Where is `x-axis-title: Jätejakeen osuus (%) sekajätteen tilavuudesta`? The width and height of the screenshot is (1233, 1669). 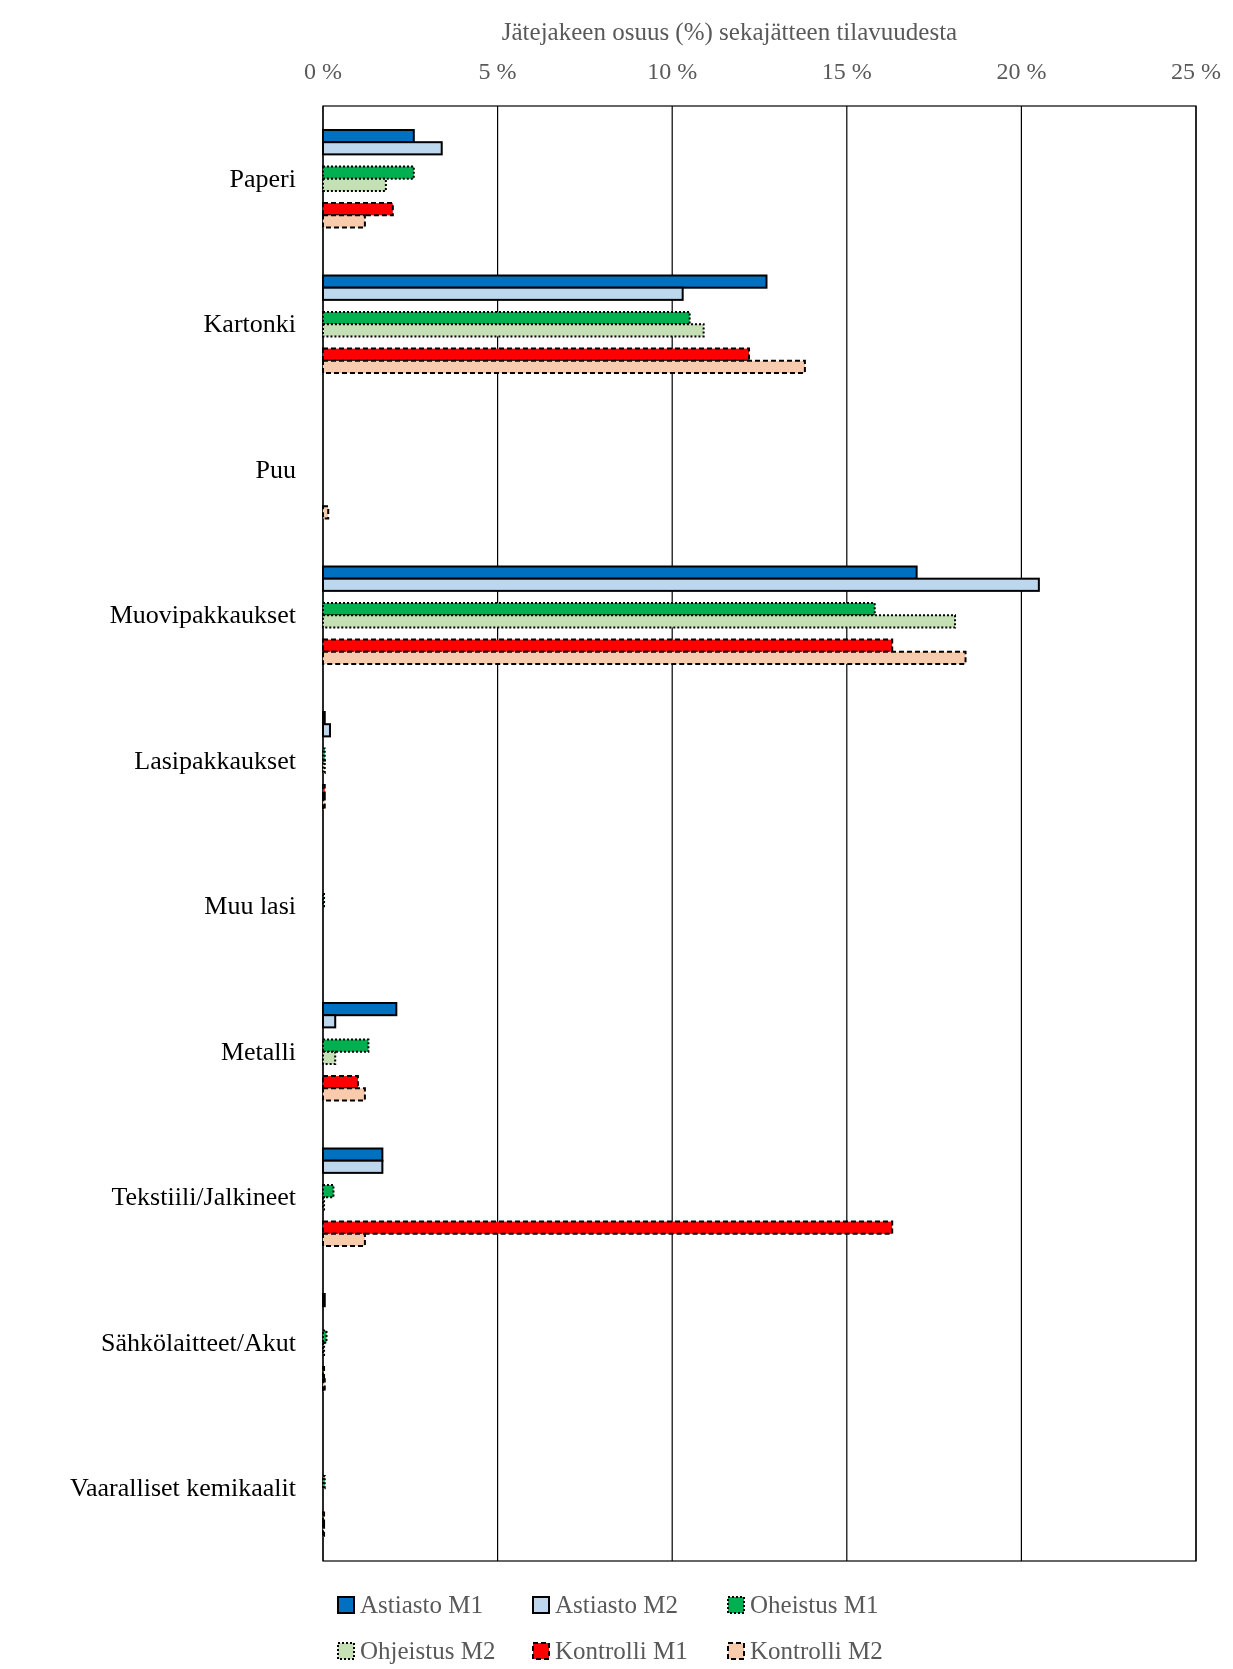 x-axis-title: Jätejakeen osuus (%) sekajätteen tilavuudesta is located at coordinates (729, 32).